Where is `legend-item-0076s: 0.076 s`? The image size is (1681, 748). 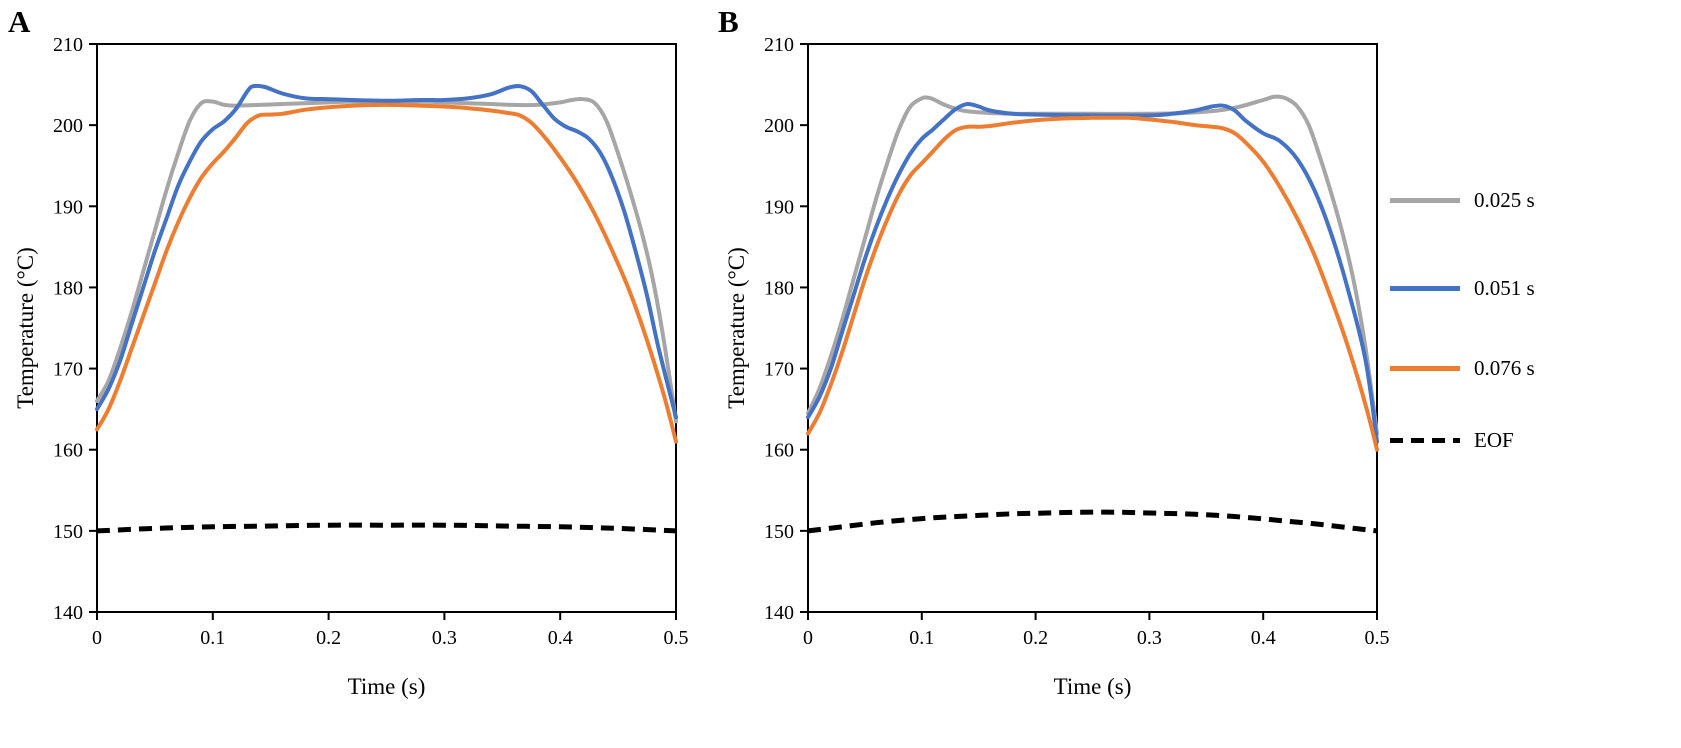 legend-item-0076s: 0.076 s is located at coordinates (1462, 368).